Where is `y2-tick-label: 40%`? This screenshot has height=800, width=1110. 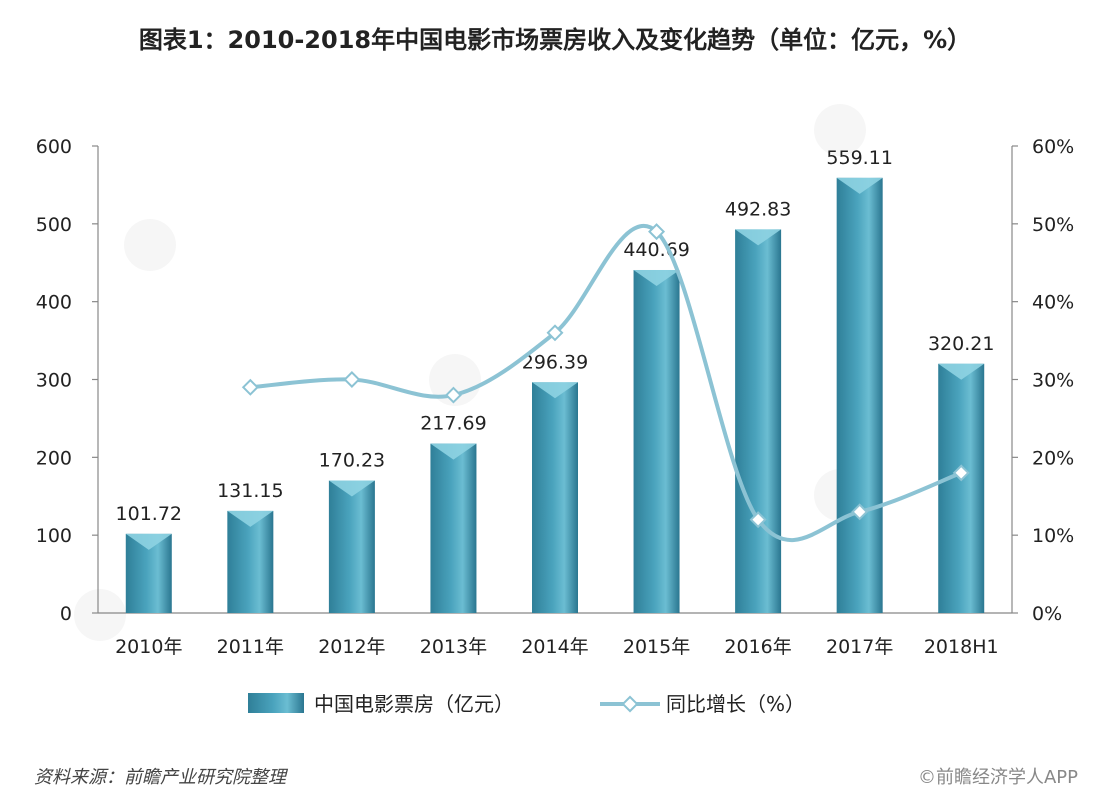
y2-tick-label: 40% is located at coordinates (1053, 303).